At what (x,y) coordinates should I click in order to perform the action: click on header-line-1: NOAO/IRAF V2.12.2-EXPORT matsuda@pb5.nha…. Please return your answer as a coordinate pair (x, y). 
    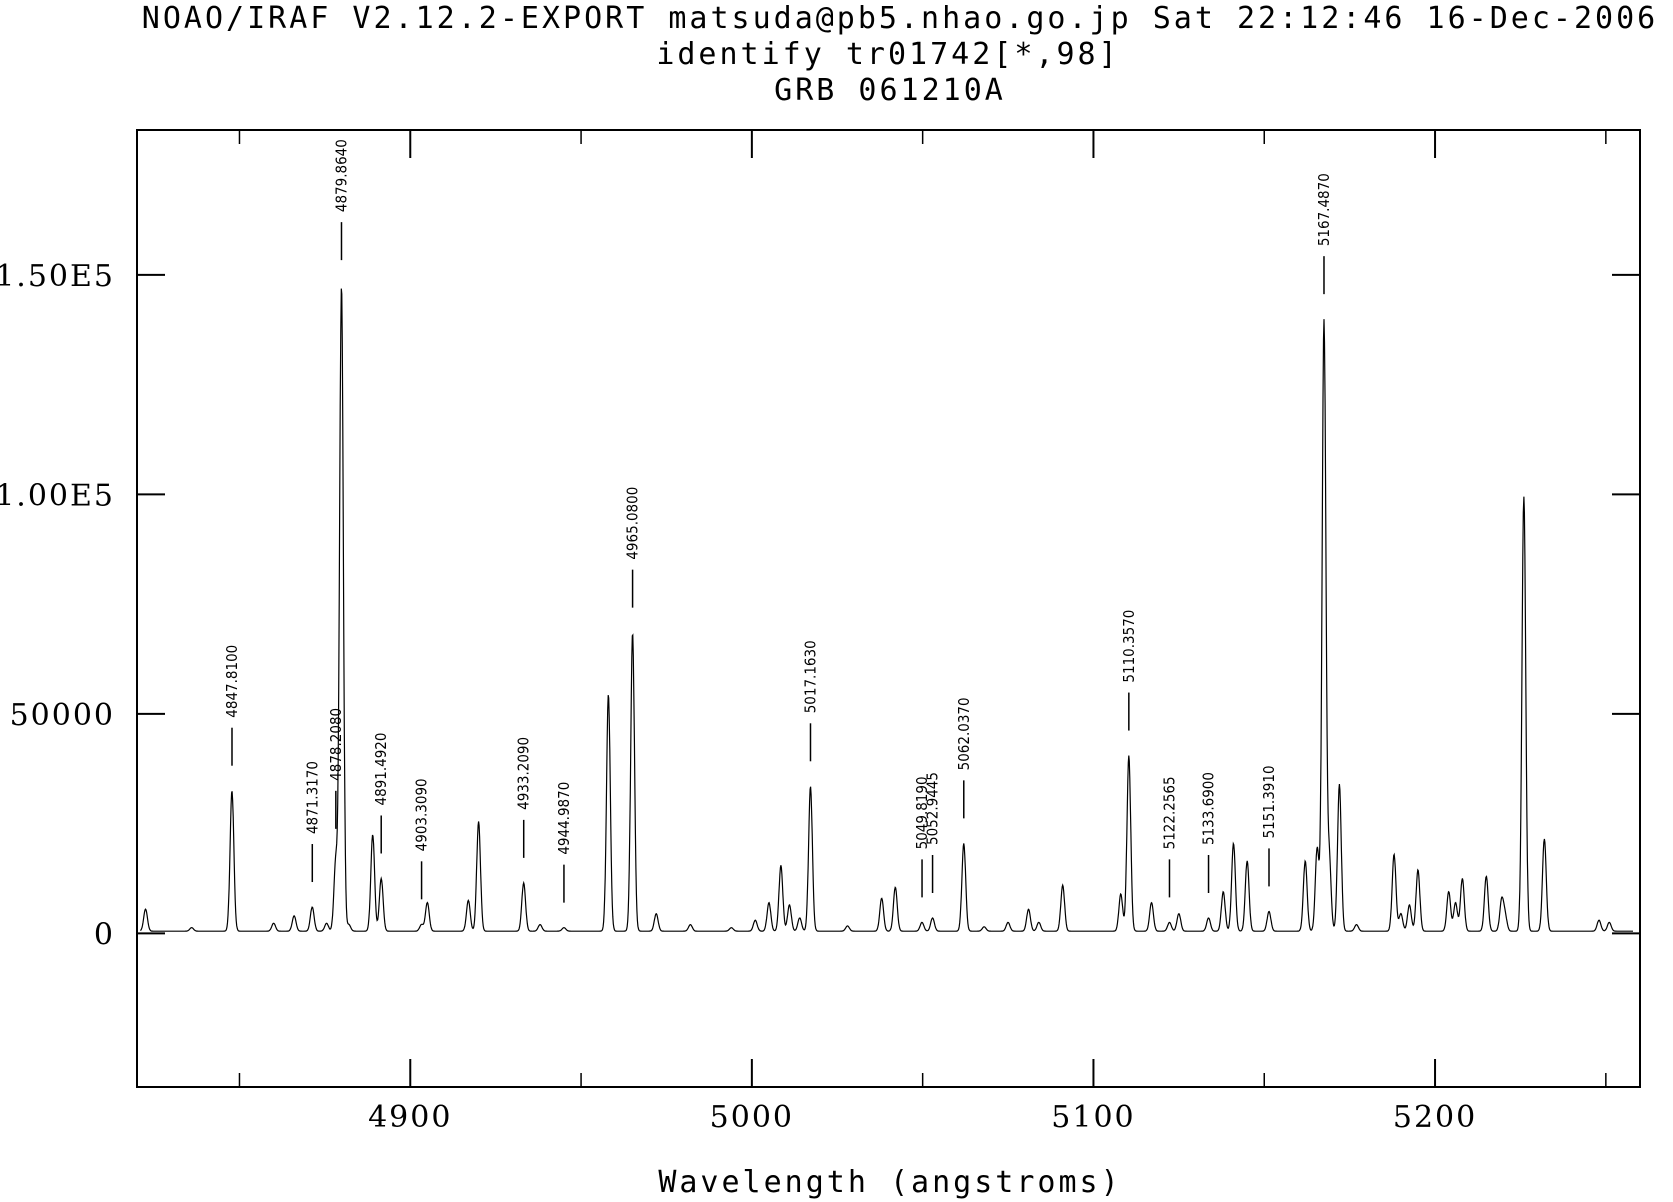
    Looking at the image, I should click on (900, 18).